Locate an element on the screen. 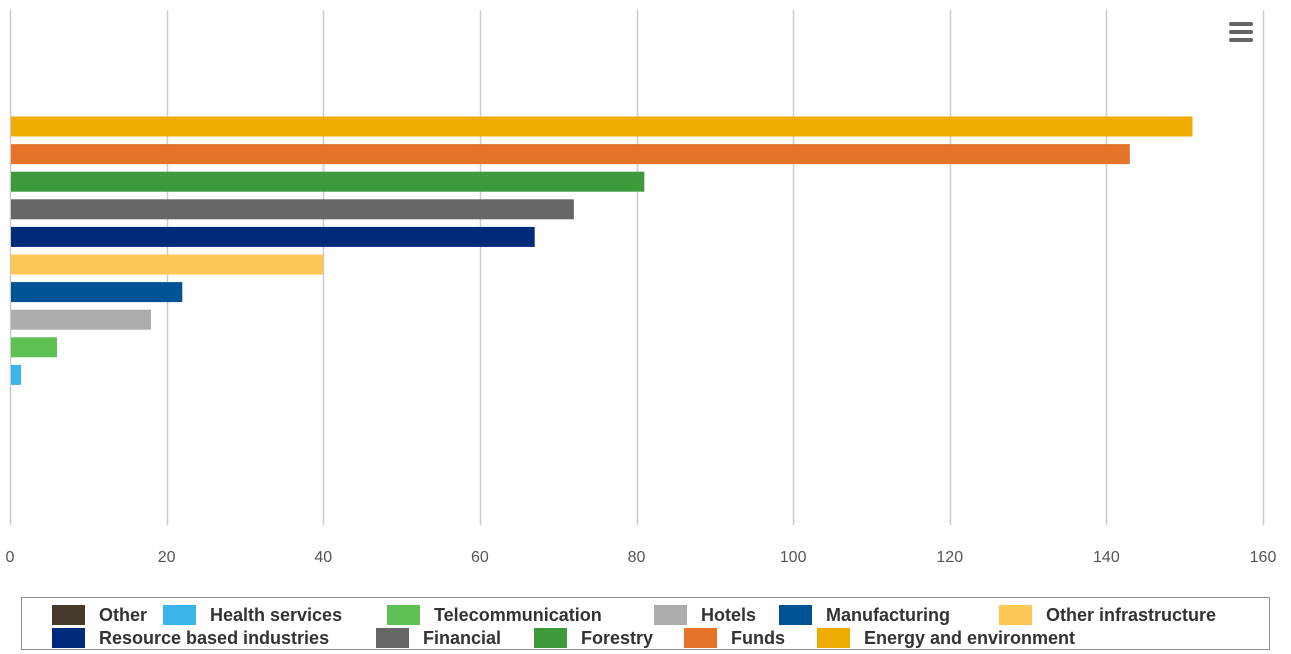 The image size is (1291, 654). legend-label: Other is located at coordinates (123, 614).